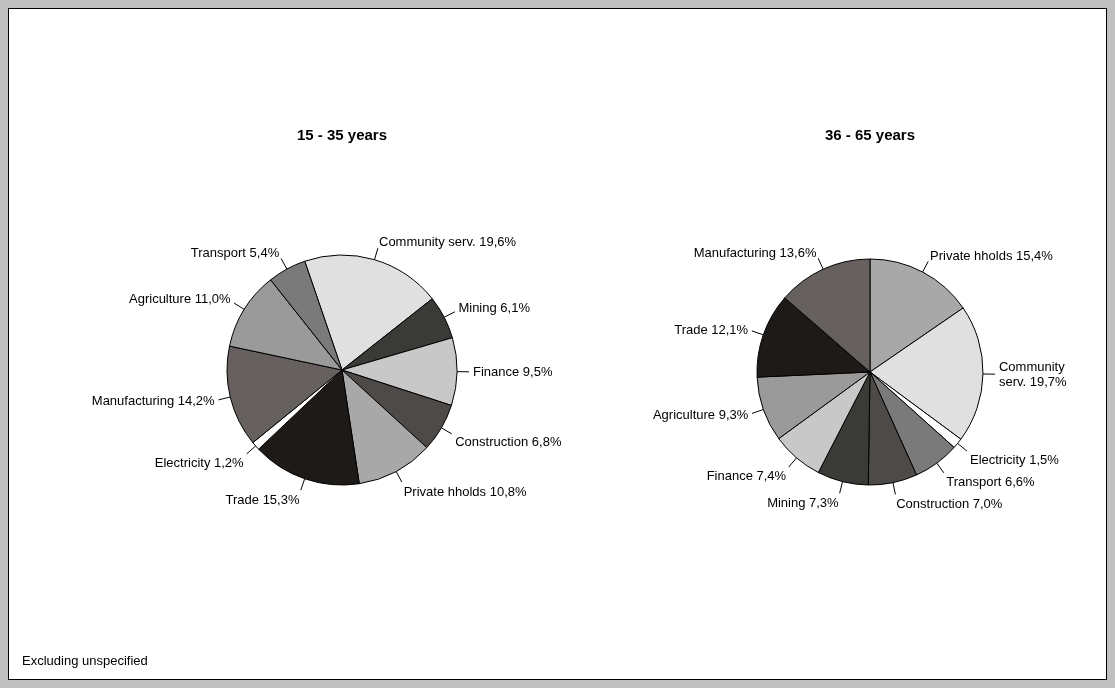 The height and width of the screenshot is (688, 1115). Describe the element at coordinates (199, 462) in the screenshot. I see `slice-label: Electricity 1,2%` at that location.